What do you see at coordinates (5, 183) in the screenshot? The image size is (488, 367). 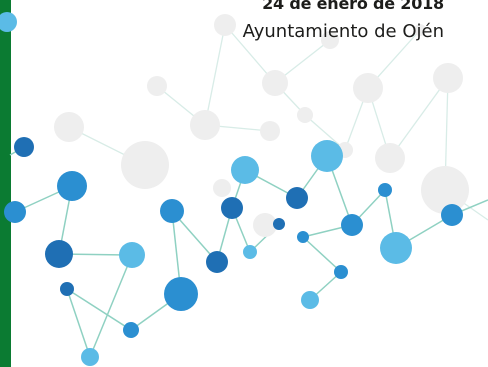 I see `green-side-bar` at bounding box center [5, 183].